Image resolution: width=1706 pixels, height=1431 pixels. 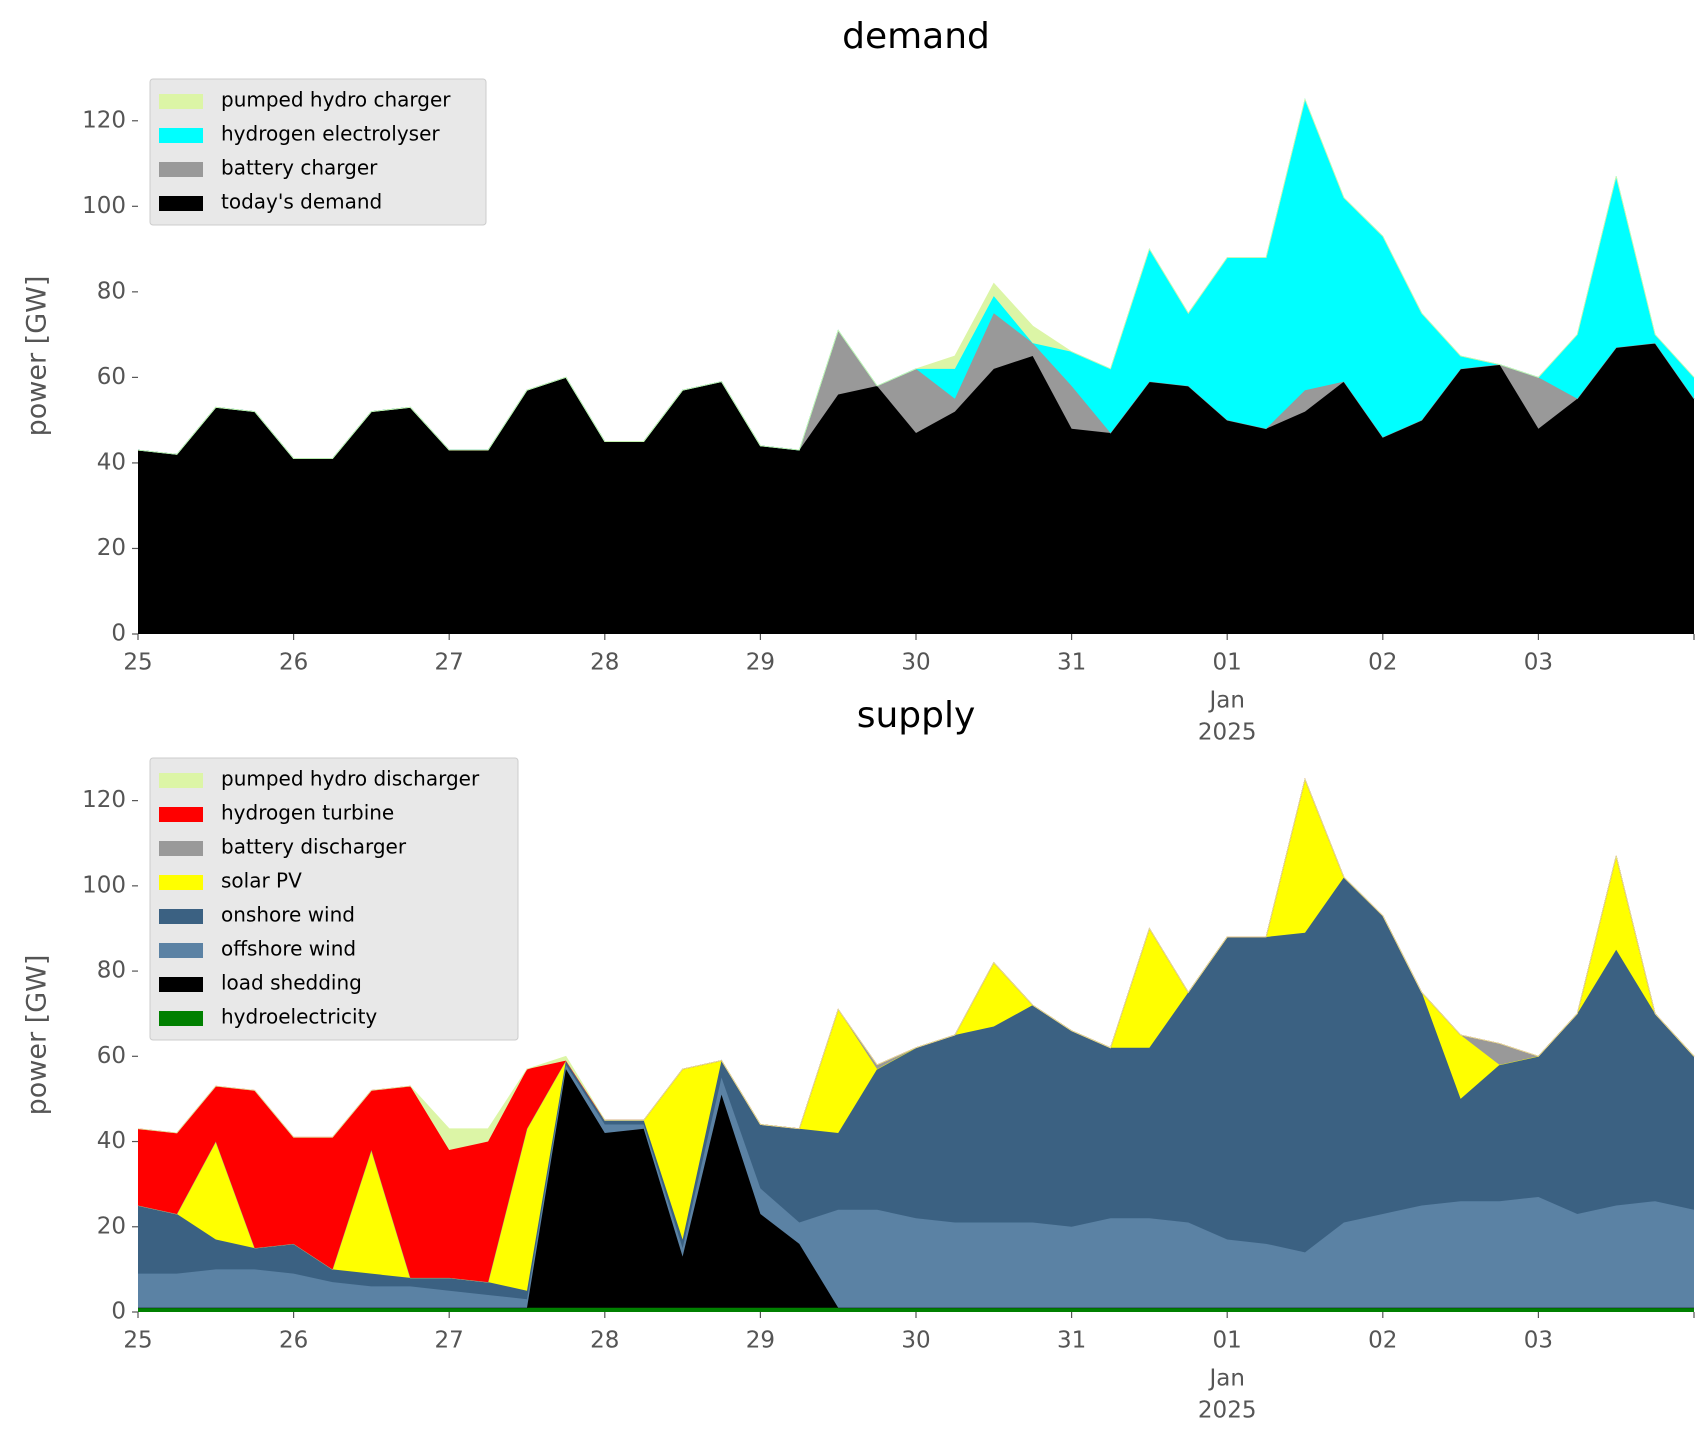 What do you see at coordinates (307, 813) in the screenshot?
I see `legend-label: hydrogen turbine` at bounding box center [307, 813].